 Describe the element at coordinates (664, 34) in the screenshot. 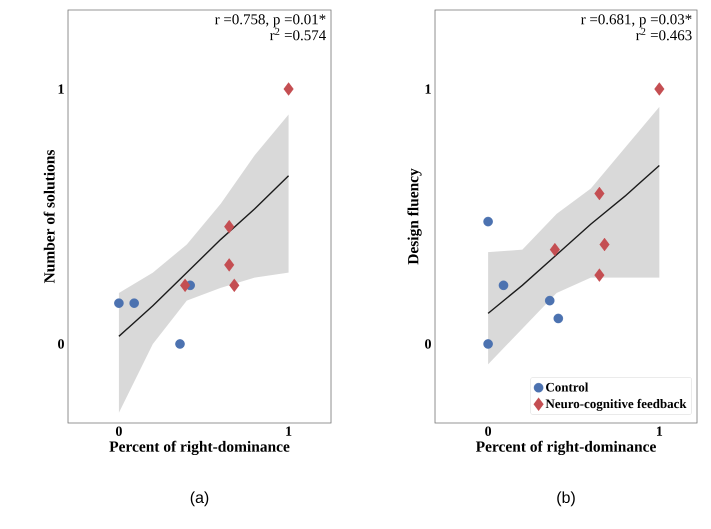

I see `annotation: r$^{2}$ =0.463` at that location.